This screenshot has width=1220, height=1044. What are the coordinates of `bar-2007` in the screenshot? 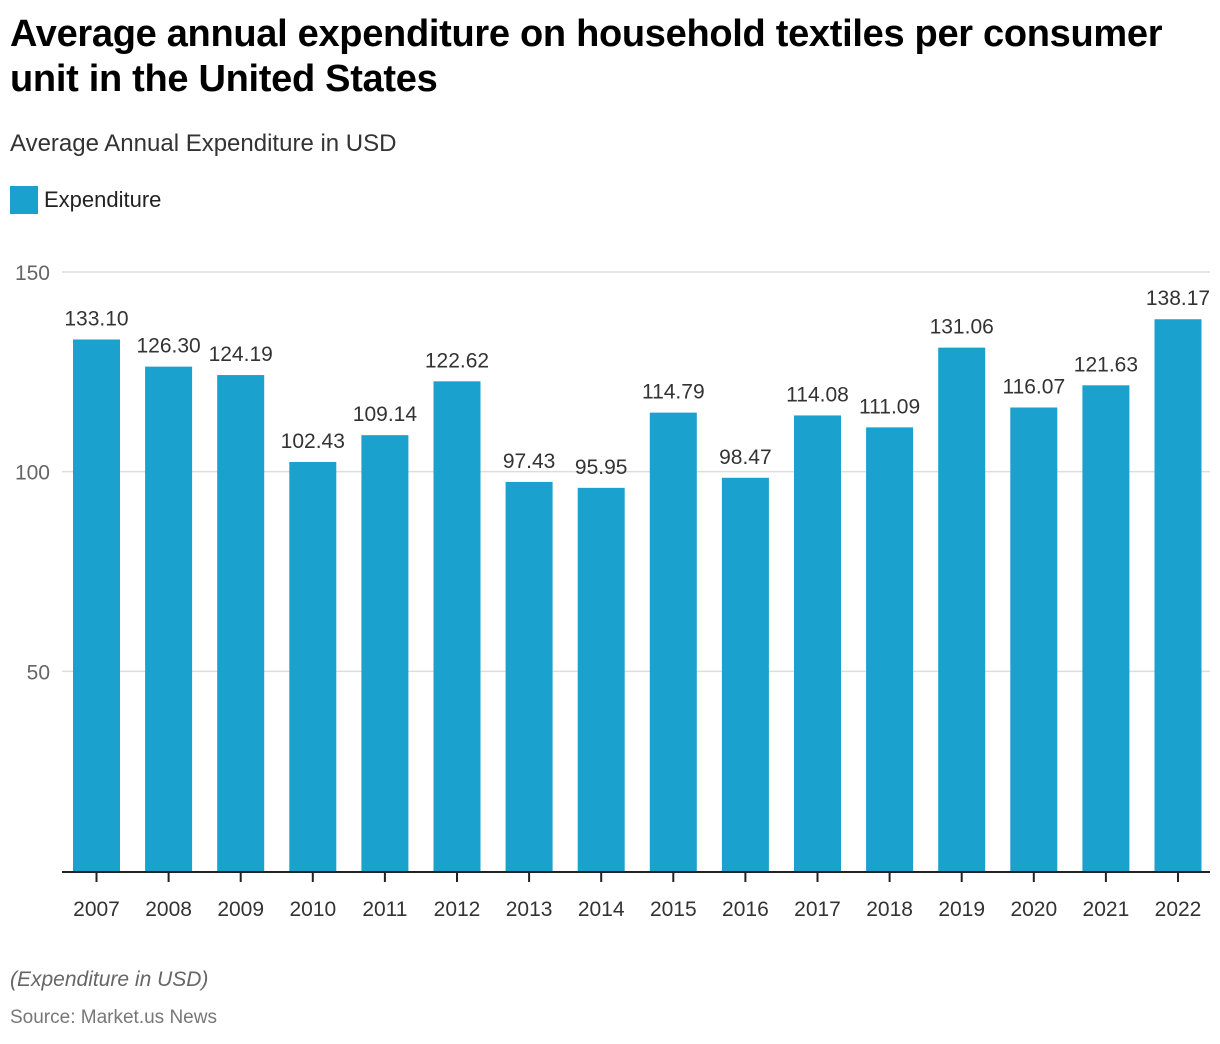 It's located at (96, 605).